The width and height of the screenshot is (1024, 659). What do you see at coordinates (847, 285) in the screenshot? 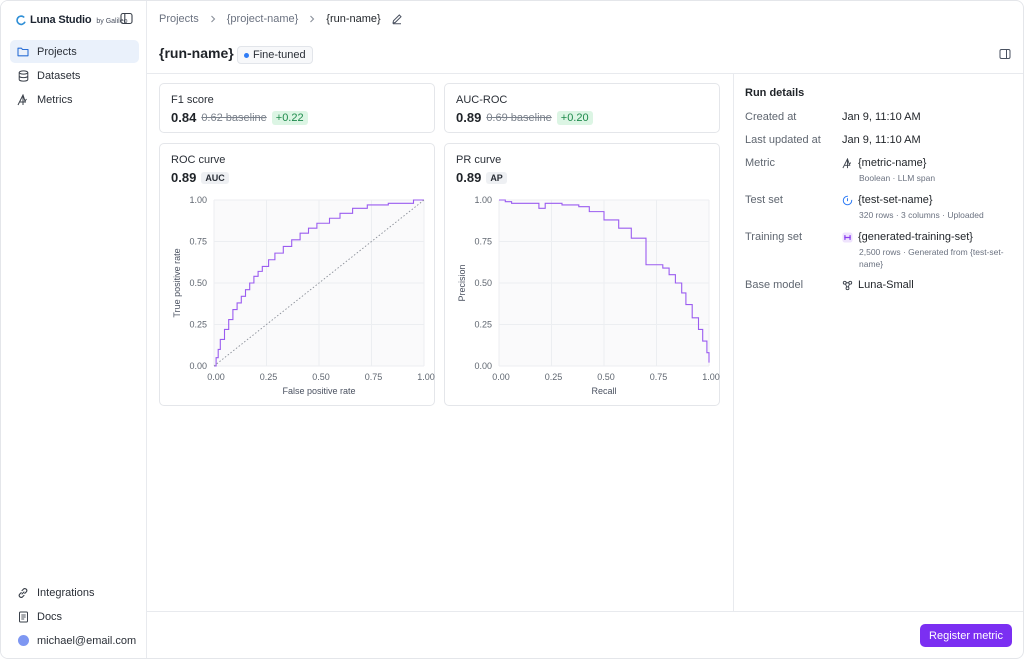
I see `model-icon` at bounding box center [847, 285].